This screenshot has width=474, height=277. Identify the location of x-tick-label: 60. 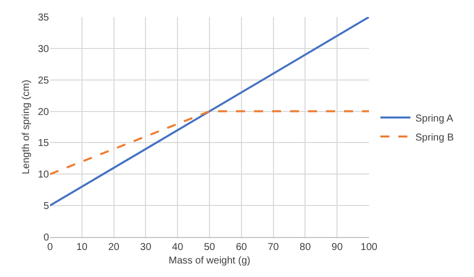
(242, 247).